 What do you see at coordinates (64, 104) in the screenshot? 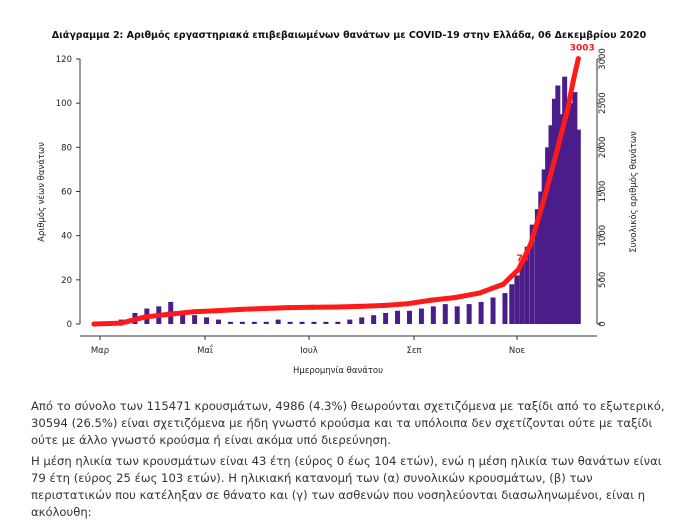
I see `y-tick-label: 100` at bounding box center [64, 104].